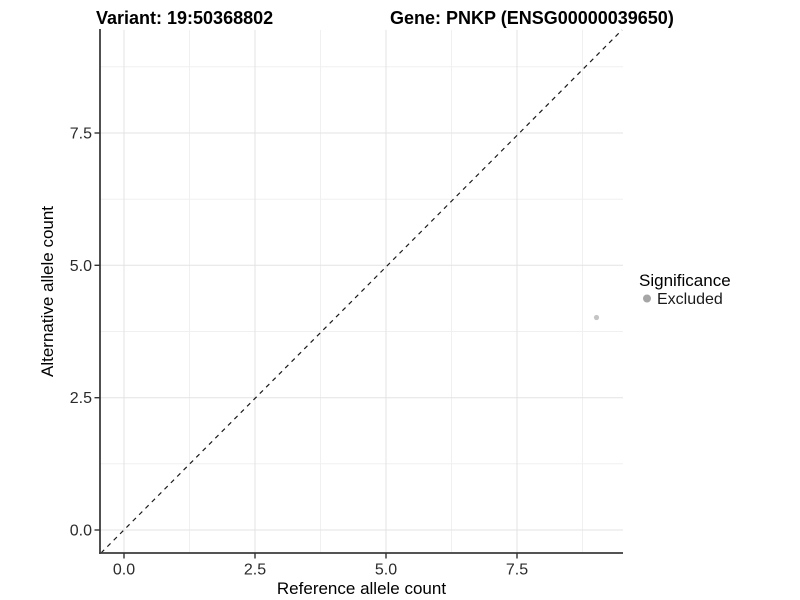 Image resolution: width=800 pixels, height=600 pixels. Describe the element at coordinates (690, 299) in the screenshot. I see `legend-item-label: Excluded` at that location.